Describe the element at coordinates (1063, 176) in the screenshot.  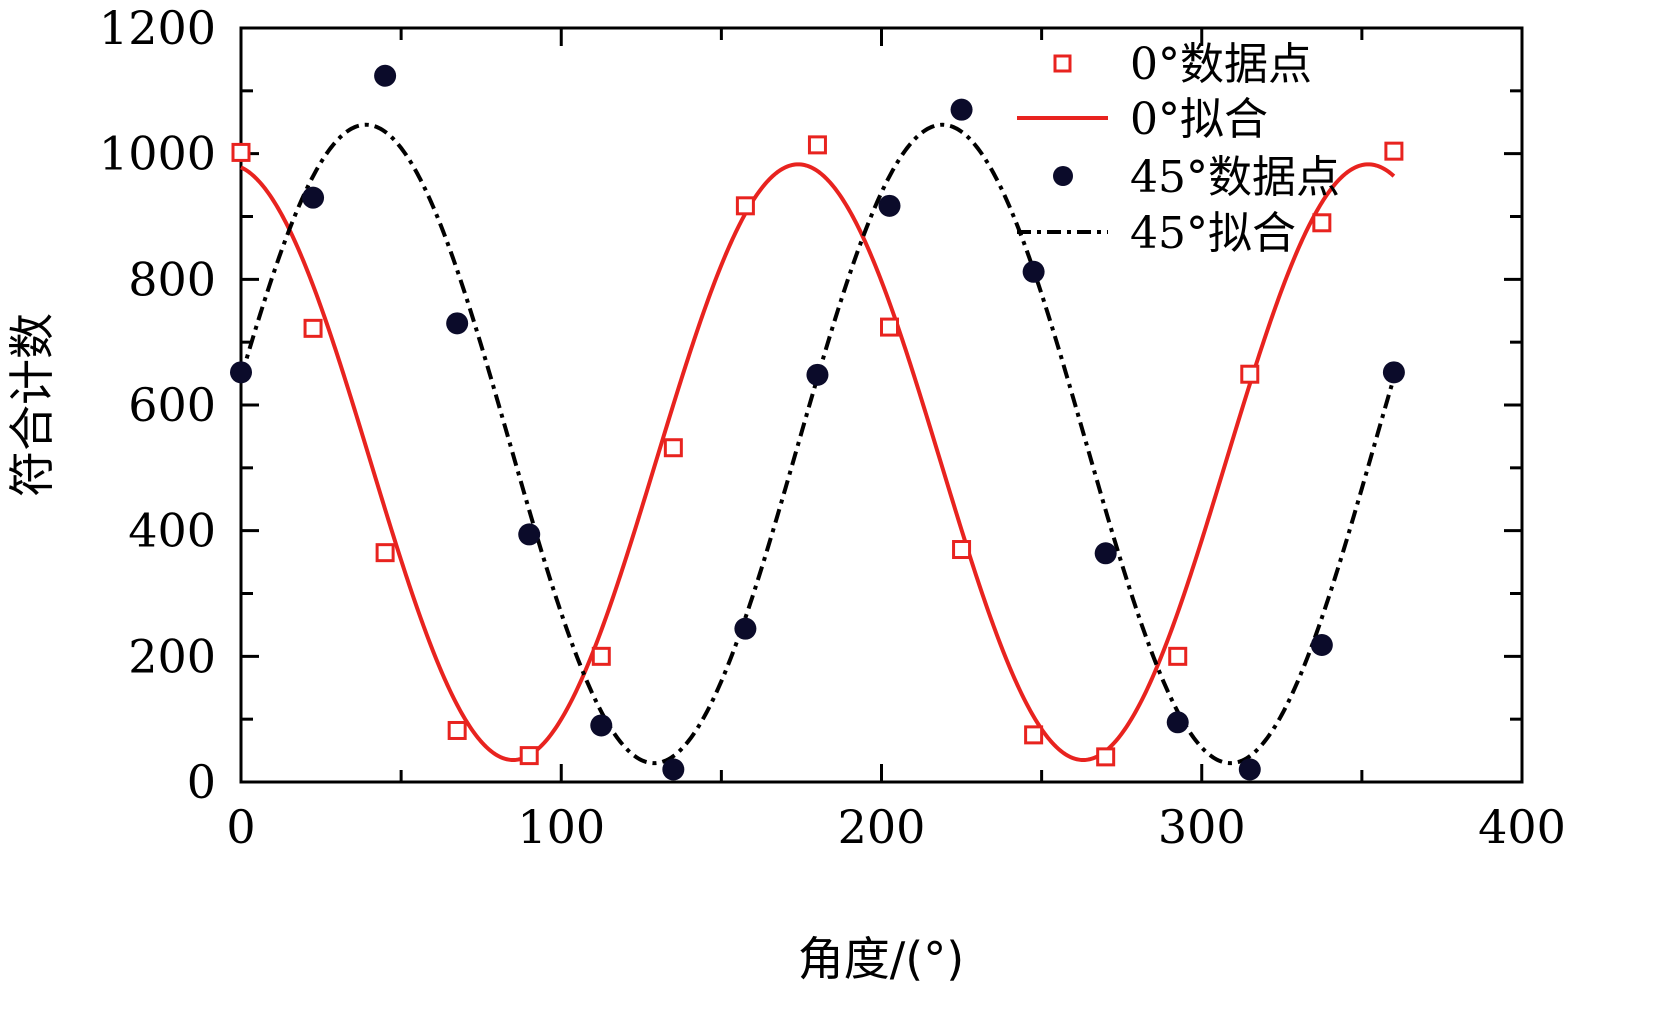
I see `legend-circle-marker` at that location.